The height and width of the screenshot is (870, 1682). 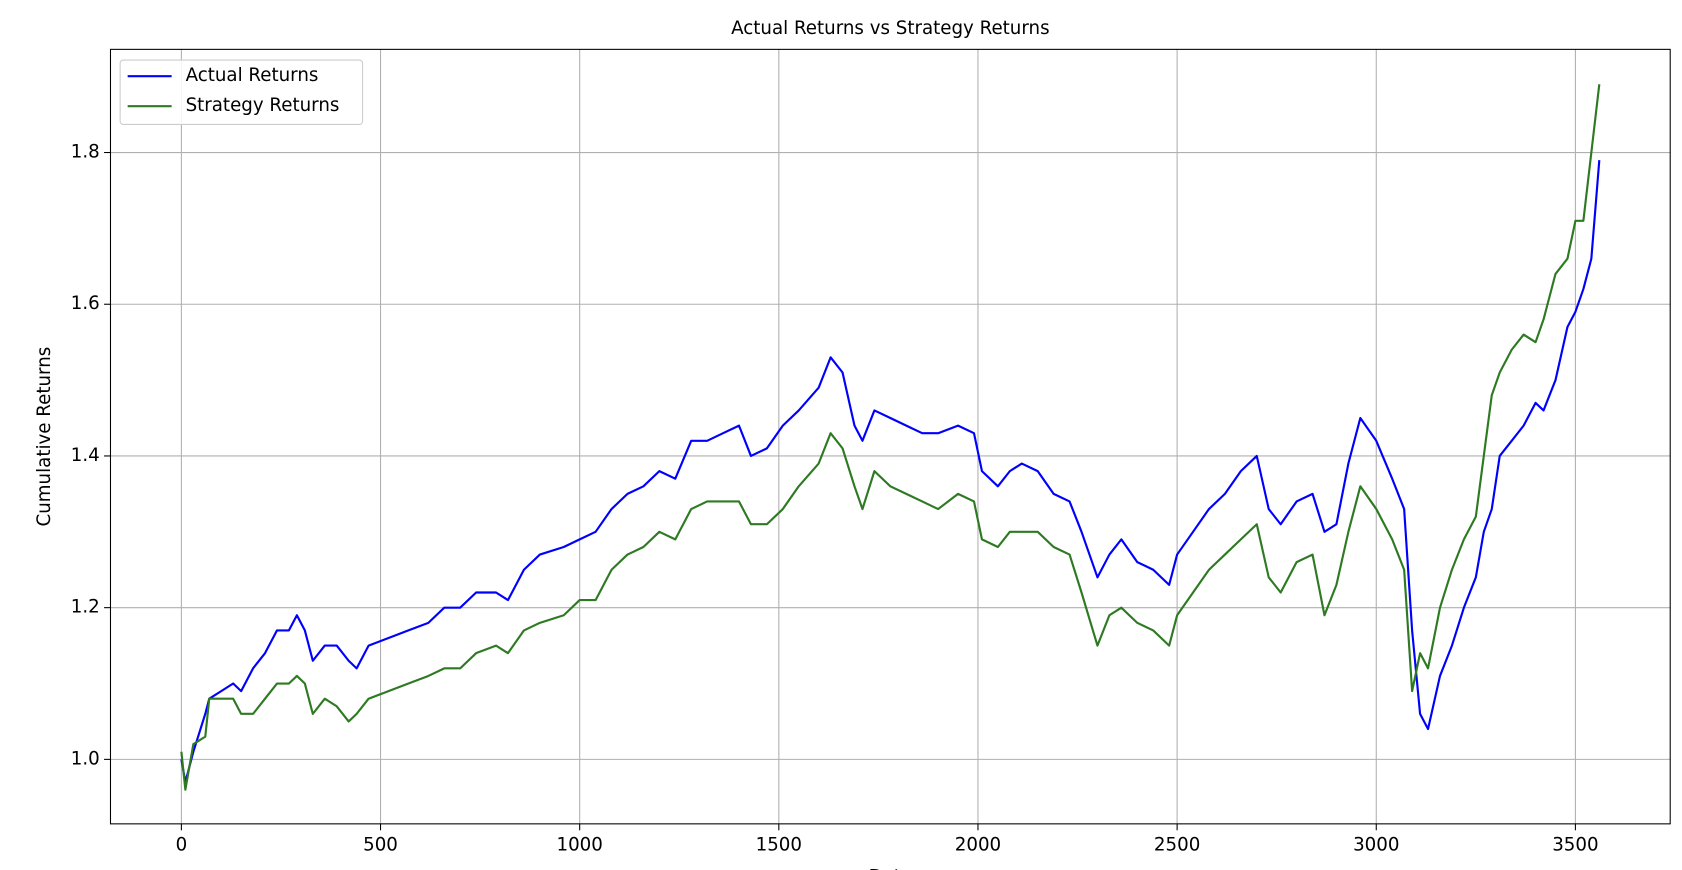 I want to click on legend-label: Actual Returns, so click(x=252, y=75).